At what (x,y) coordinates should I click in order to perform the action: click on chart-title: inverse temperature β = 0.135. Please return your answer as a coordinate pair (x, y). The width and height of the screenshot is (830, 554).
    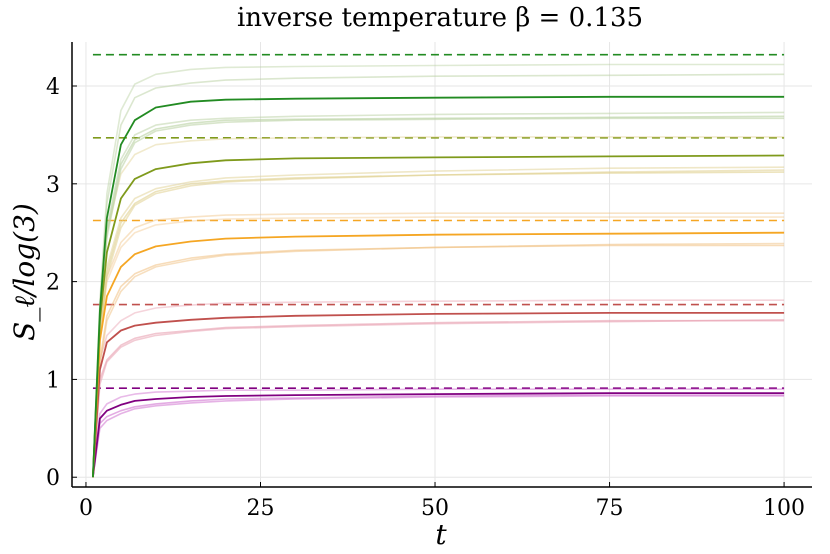
    Looking at the image, I should click on (440, 18).